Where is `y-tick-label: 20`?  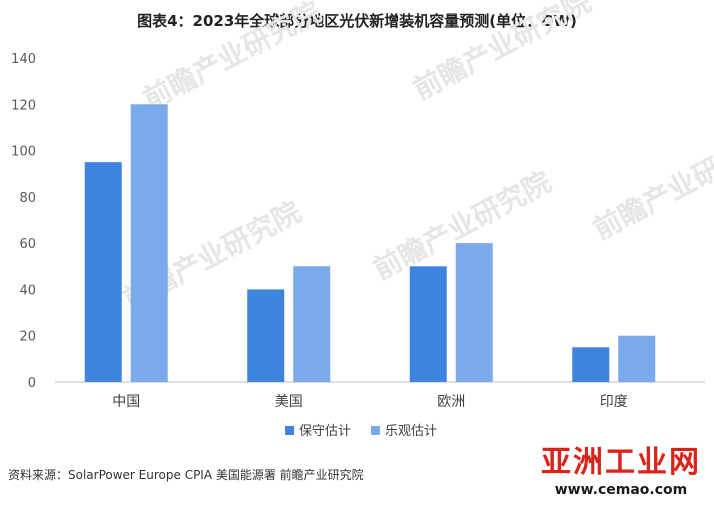
y-tick-label: 20 is located at coordinates (27, 337).